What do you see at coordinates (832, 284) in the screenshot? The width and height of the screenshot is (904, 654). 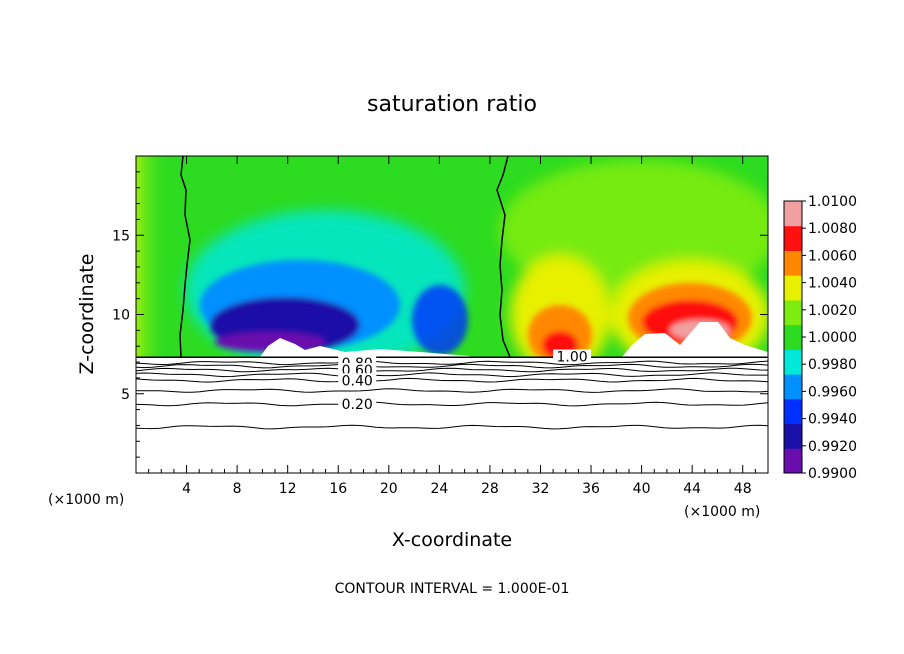 I see `colorbar-label: 1.0040` at bounding box center [832, 284].